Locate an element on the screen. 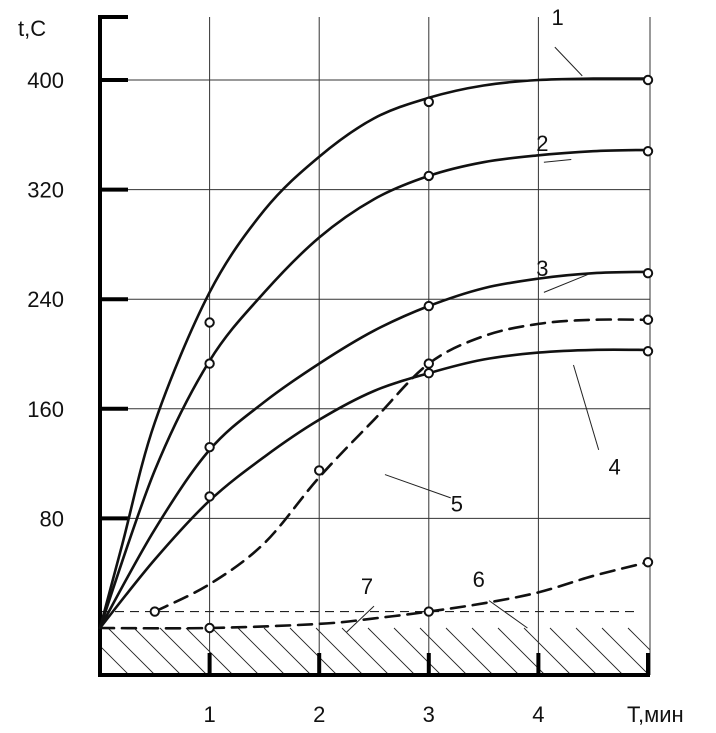 The height and width of the screenshot is (733, 716). y-axis-label: t,C is located at coordinates (32, 28).